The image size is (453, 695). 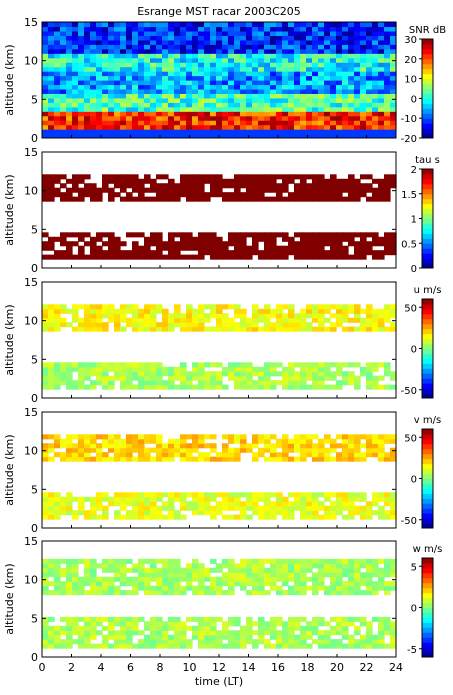 I want to click on x-tick-label: 4, so click(x=101, y=667).